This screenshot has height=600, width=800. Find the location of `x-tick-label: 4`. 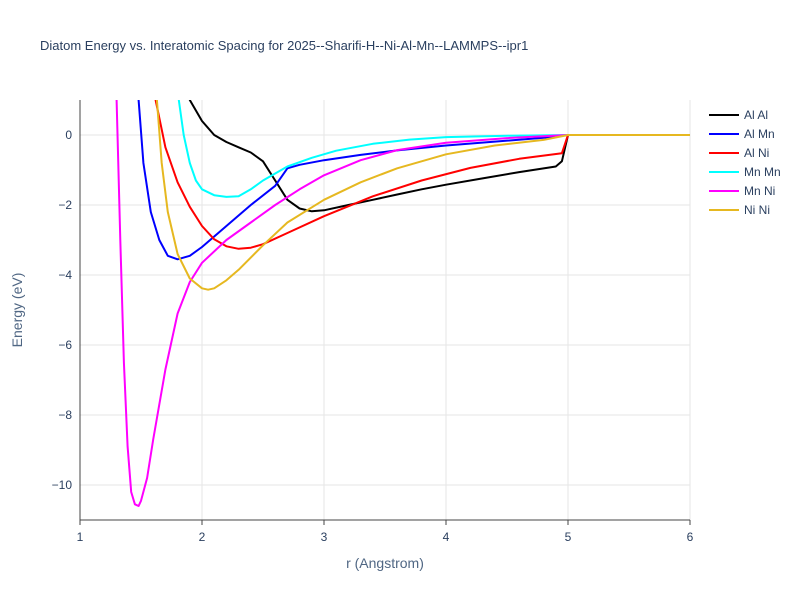

x-tick-label: 4 is located at coordinates (446, 537).